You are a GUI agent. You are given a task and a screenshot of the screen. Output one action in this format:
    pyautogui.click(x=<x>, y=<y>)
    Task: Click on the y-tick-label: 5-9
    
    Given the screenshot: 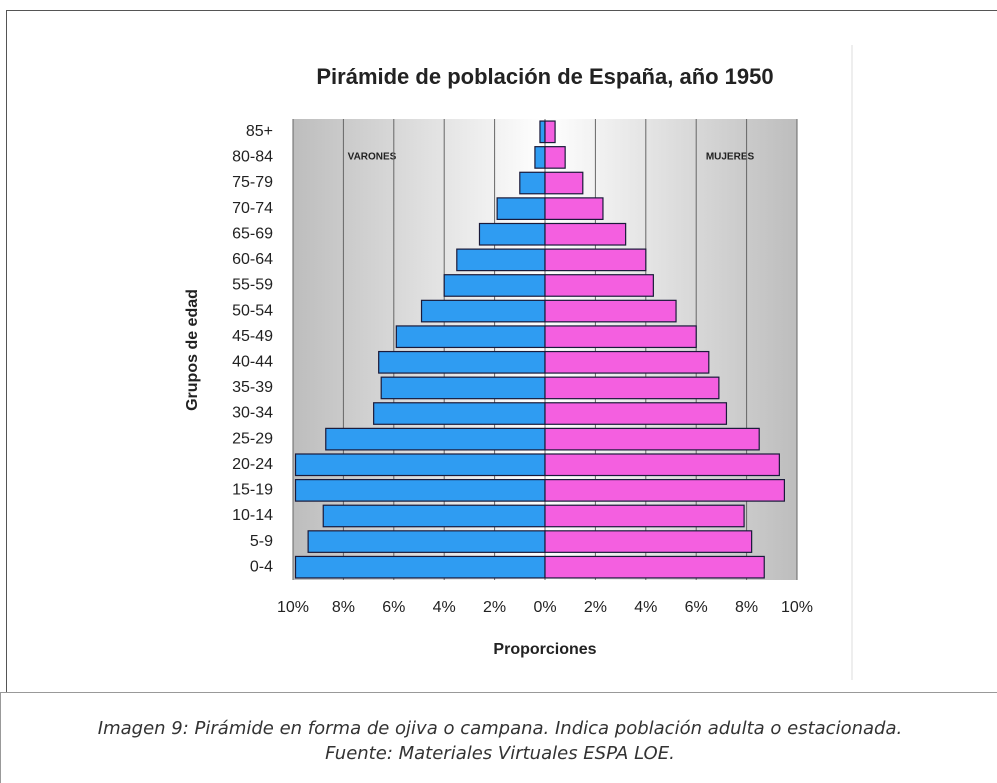 What is the action you would take?
    pyautogui.click(x=261, y=541)
    